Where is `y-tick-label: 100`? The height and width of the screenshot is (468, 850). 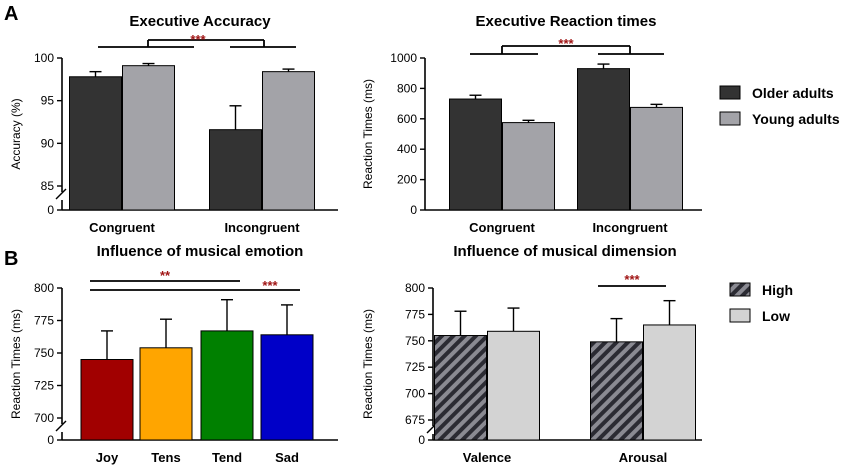 y-tick-label: 100 is located at coordinates (44, 58).